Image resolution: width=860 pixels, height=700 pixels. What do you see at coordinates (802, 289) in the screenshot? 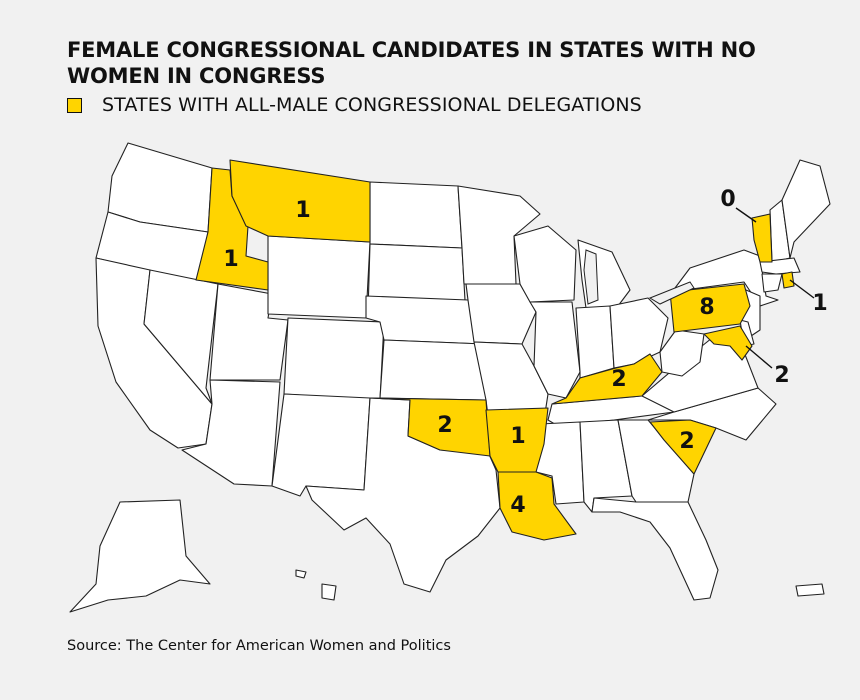
I see `leader-rhode-island` at bounding box center [802, 289].